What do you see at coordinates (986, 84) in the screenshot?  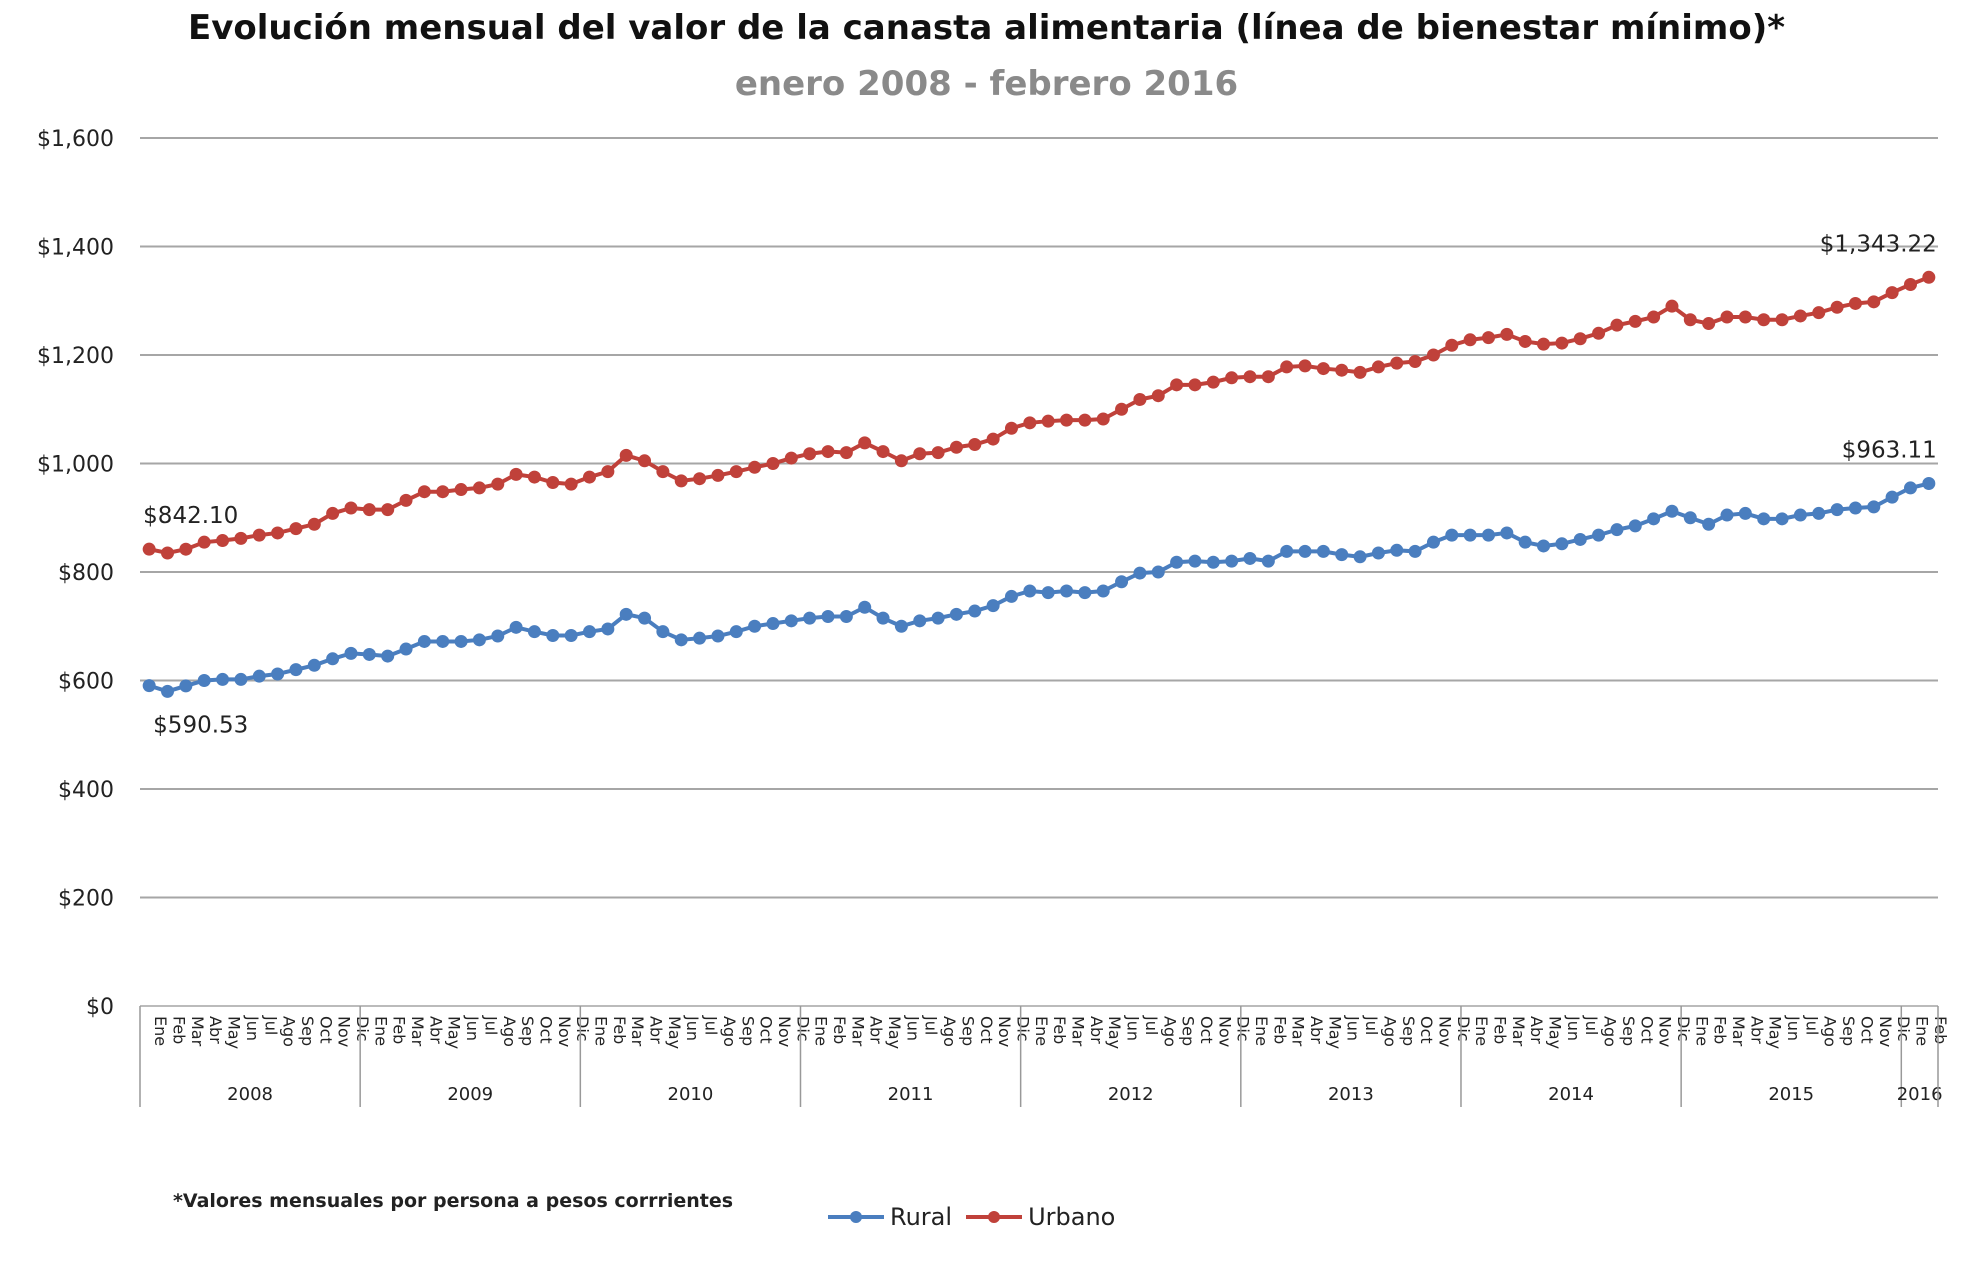 I see `chart-subtitle: enero 2008 - febrero 2016` at bounding box center [986, 84].